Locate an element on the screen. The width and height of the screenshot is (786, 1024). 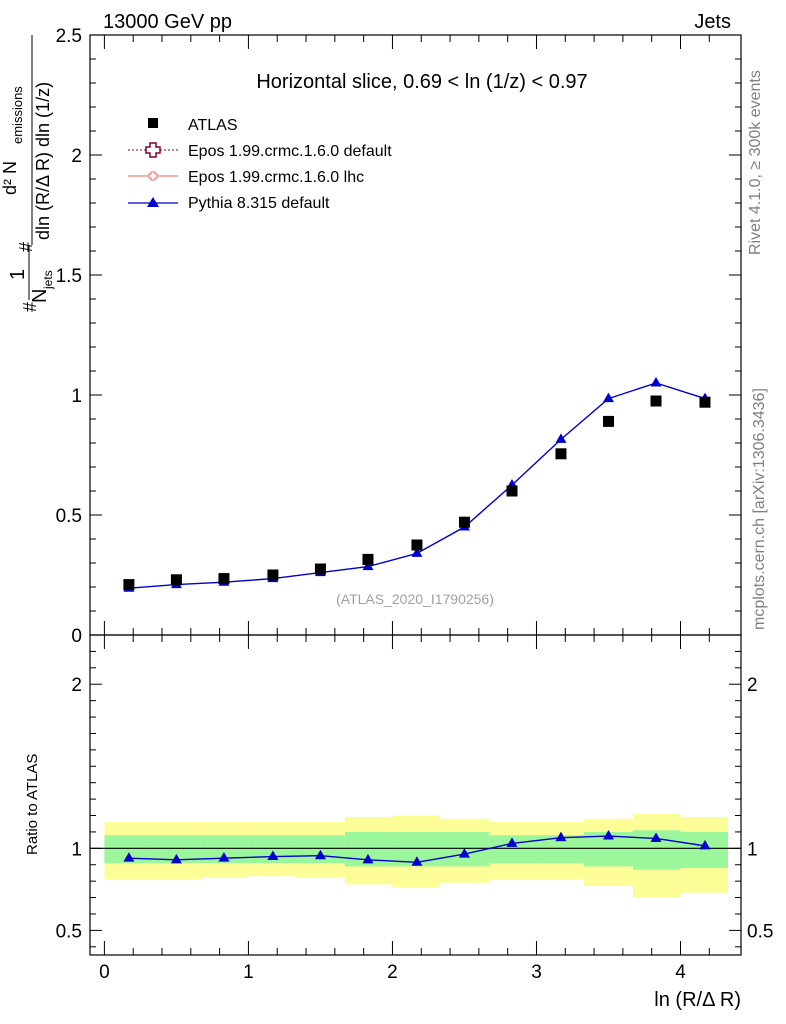
ratio-band-inner is located at coordinates (704, 850).